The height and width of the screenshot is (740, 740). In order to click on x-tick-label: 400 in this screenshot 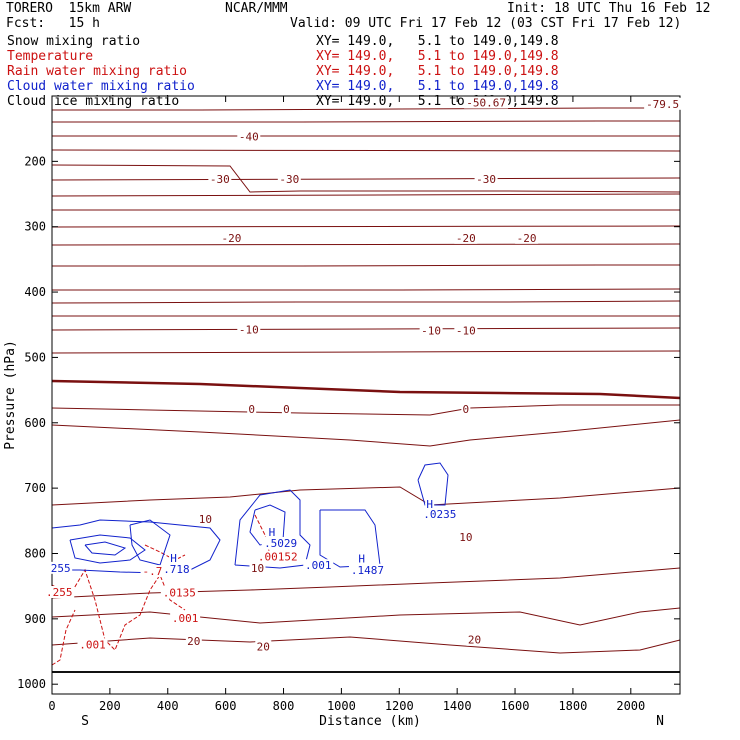, I will do `click(168, 706)`.